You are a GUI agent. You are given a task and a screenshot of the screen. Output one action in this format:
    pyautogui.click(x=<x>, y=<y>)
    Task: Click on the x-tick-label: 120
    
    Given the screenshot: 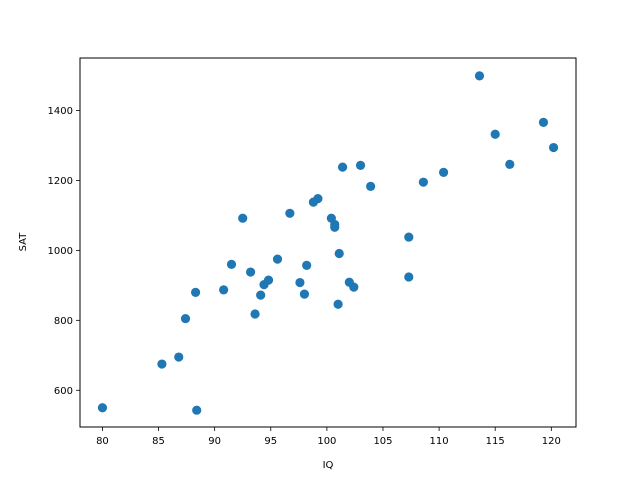 What is the action you would take?
    pyautogui.click(x=551, y=441)
    